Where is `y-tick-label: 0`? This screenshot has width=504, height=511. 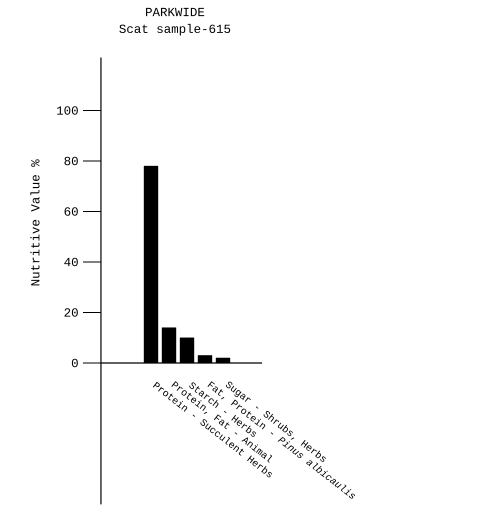 y-tick-label: 0 is located at coordinates (75, 363).